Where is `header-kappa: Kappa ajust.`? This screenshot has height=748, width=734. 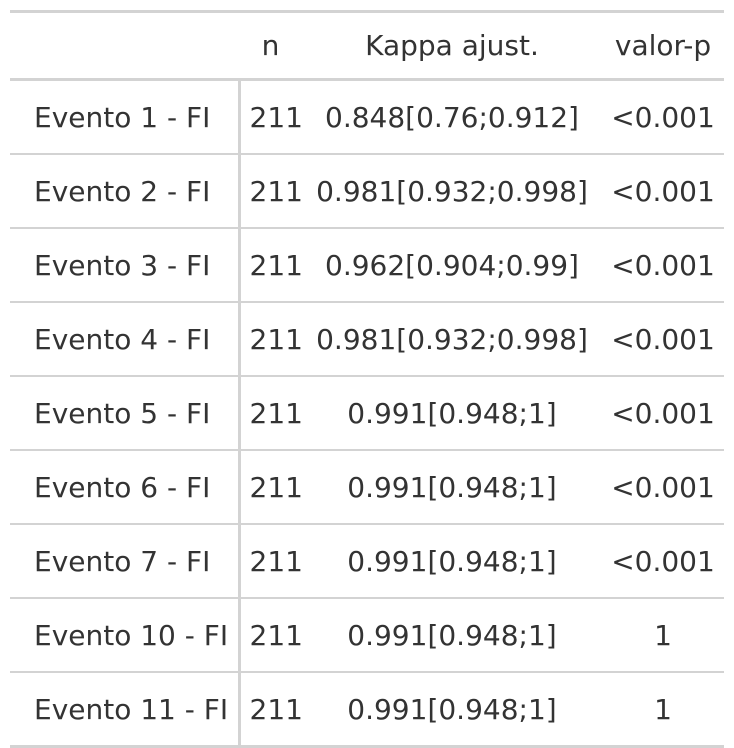 header-kappa: Kappa ajust. is located at coordinates (452, 46).